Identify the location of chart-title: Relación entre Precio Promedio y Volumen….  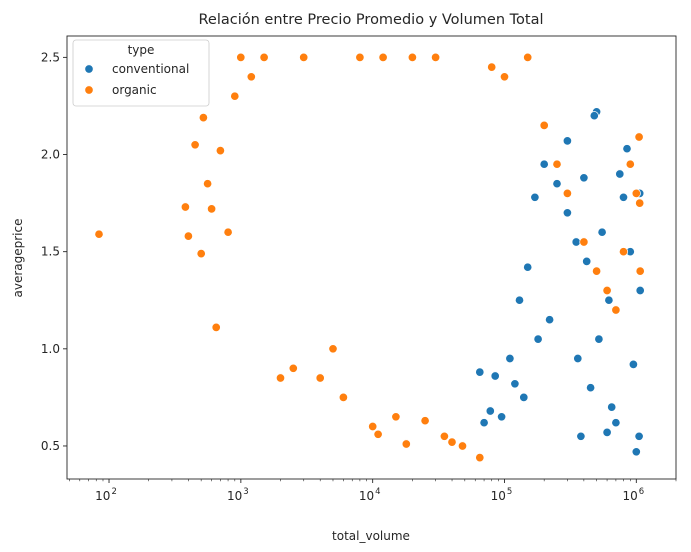
(371, 20).